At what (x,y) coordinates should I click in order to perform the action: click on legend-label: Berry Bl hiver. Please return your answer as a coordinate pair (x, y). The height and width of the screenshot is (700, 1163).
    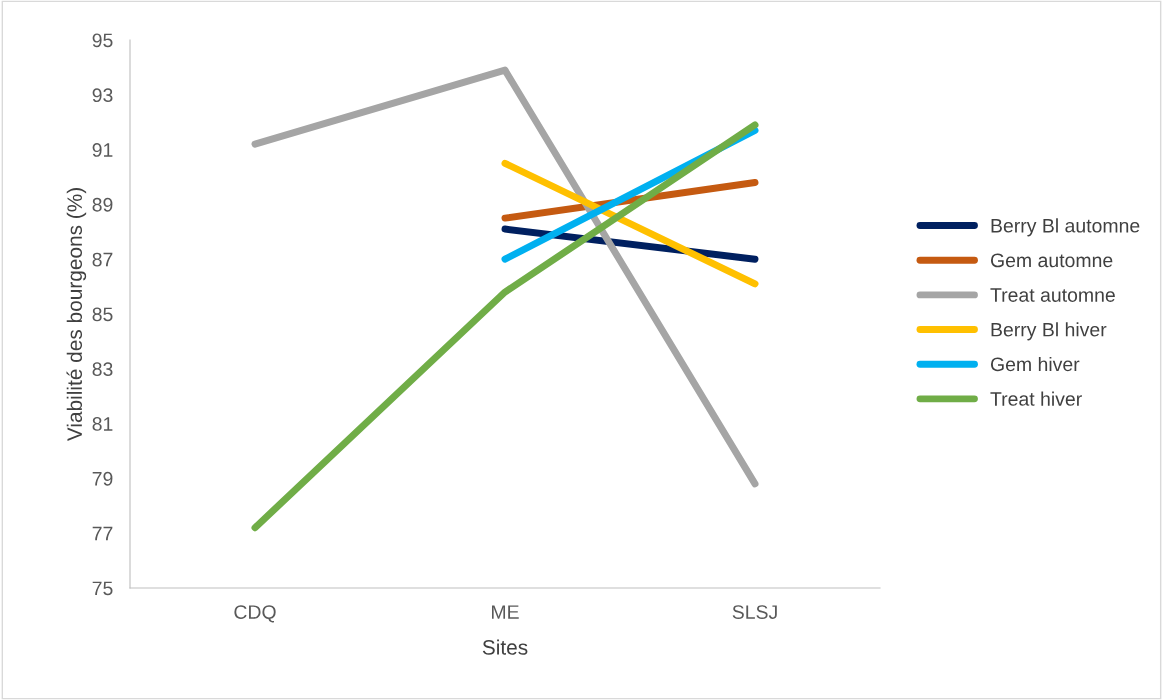
    Looking at the image, I should click on (1049, 331).